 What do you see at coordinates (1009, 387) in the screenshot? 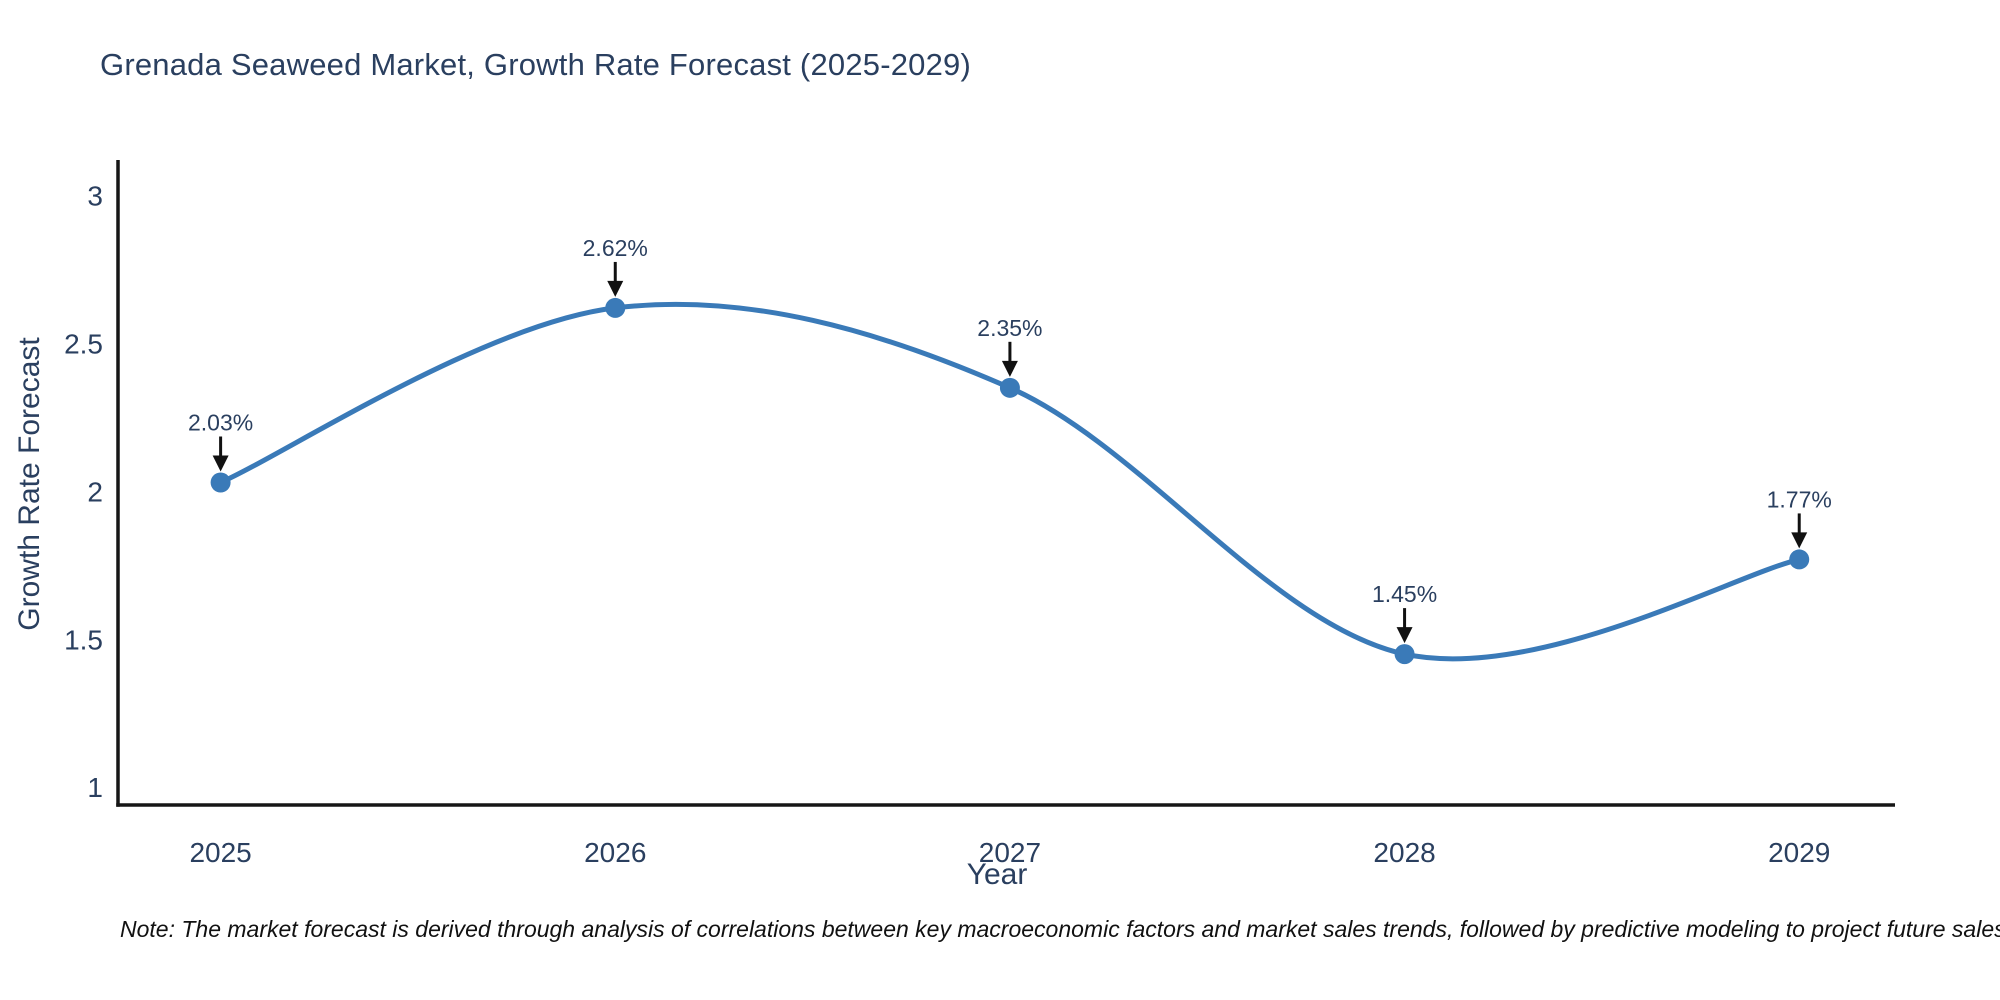
I see `data-point-marker-2027` at bounding box center [1009, 387].